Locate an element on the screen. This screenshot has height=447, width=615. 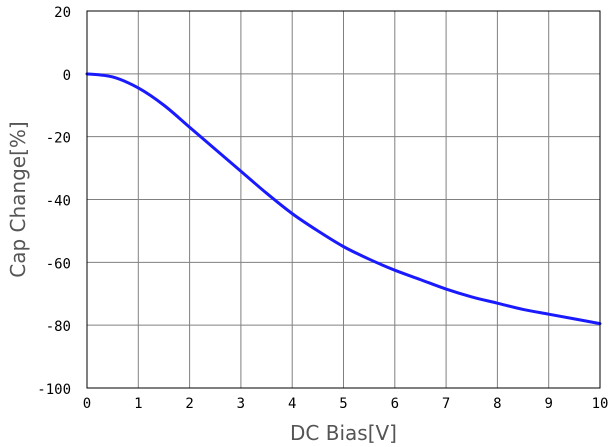
y-tick-label: 0 is located at coordinates (67, 76).